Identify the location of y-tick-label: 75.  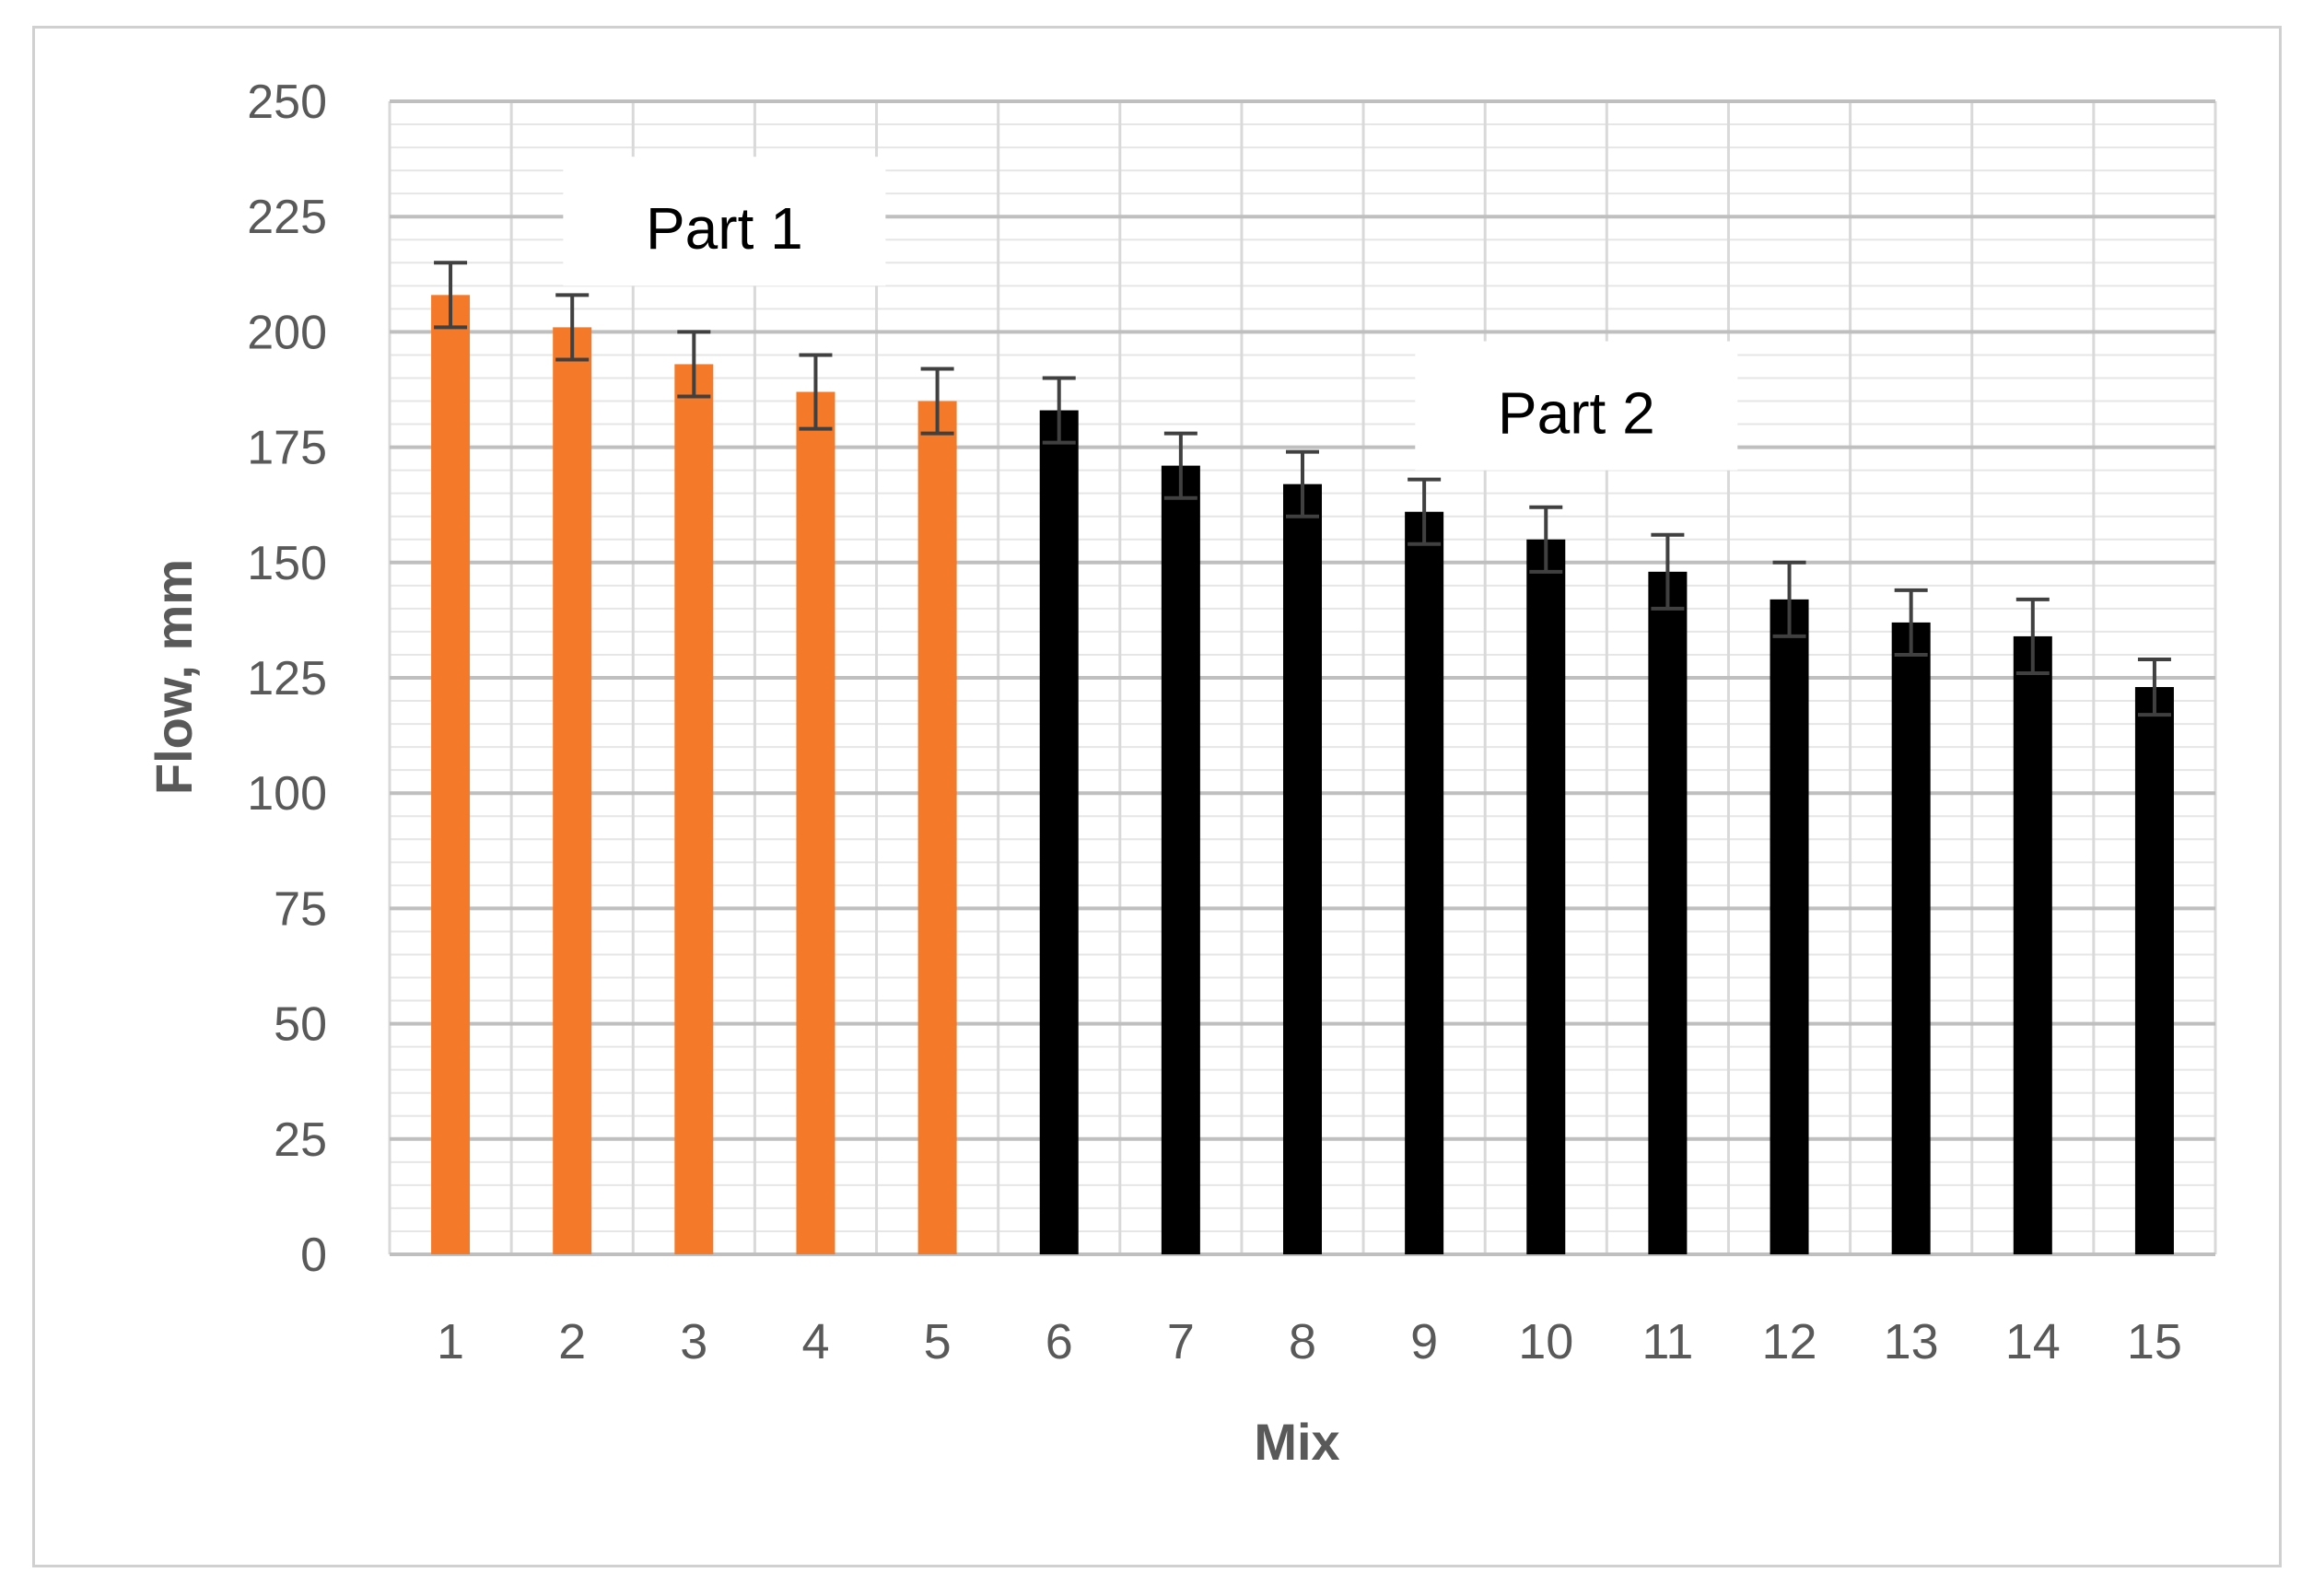
(300, 909).